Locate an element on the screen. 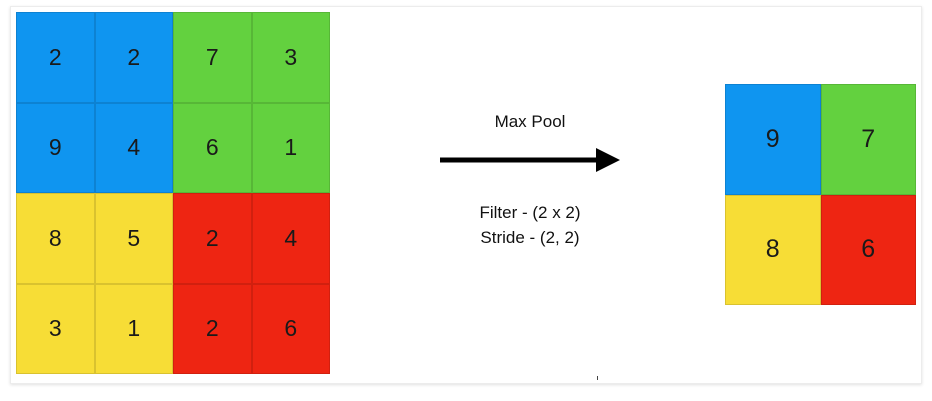 The image size is (932, 401). input-matrix-cell: 8 is located at coordinates (55, 238).